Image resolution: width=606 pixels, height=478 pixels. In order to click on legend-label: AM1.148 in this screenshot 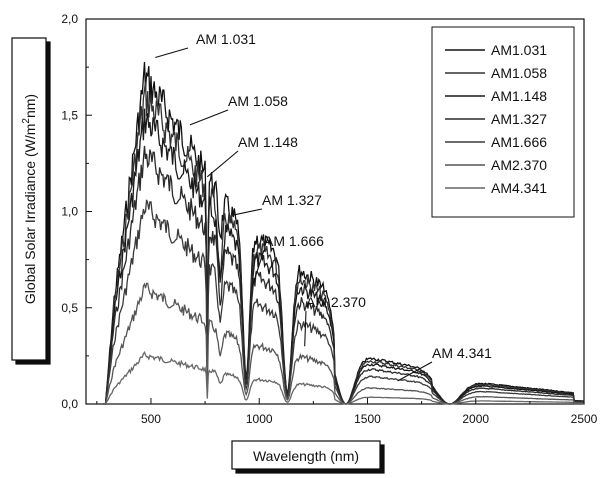, I will do `click(519, 96)`.